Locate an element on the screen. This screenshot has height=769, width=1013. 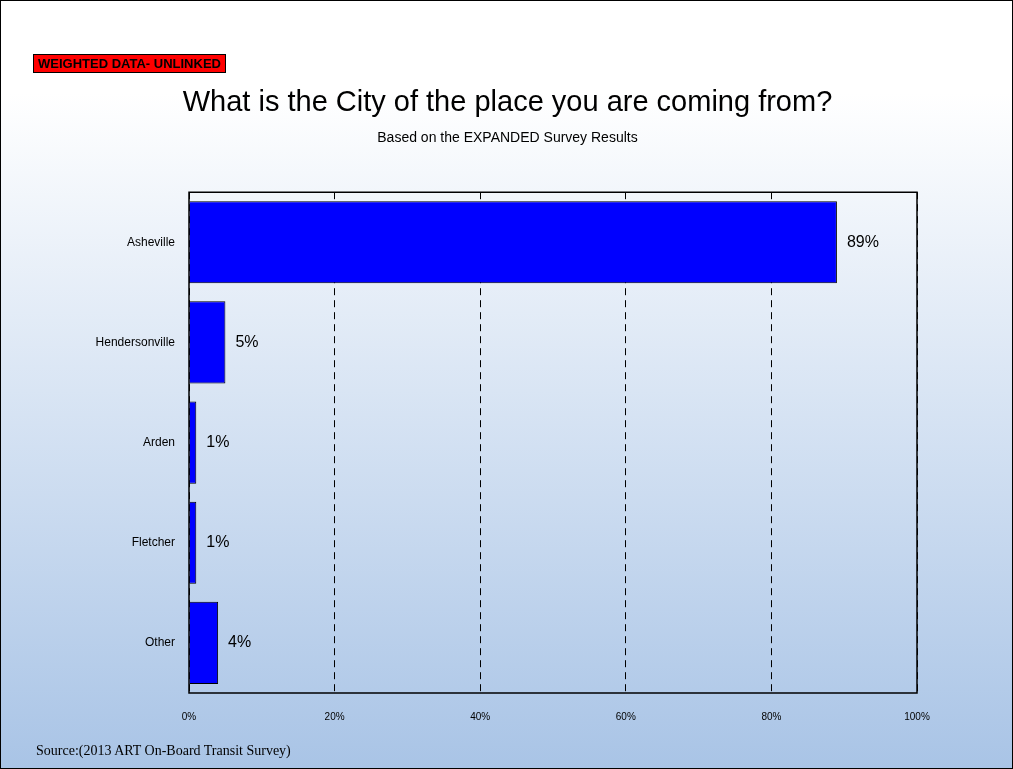
y-tick-label: Hendersonville is located at coordinates (135, 341).